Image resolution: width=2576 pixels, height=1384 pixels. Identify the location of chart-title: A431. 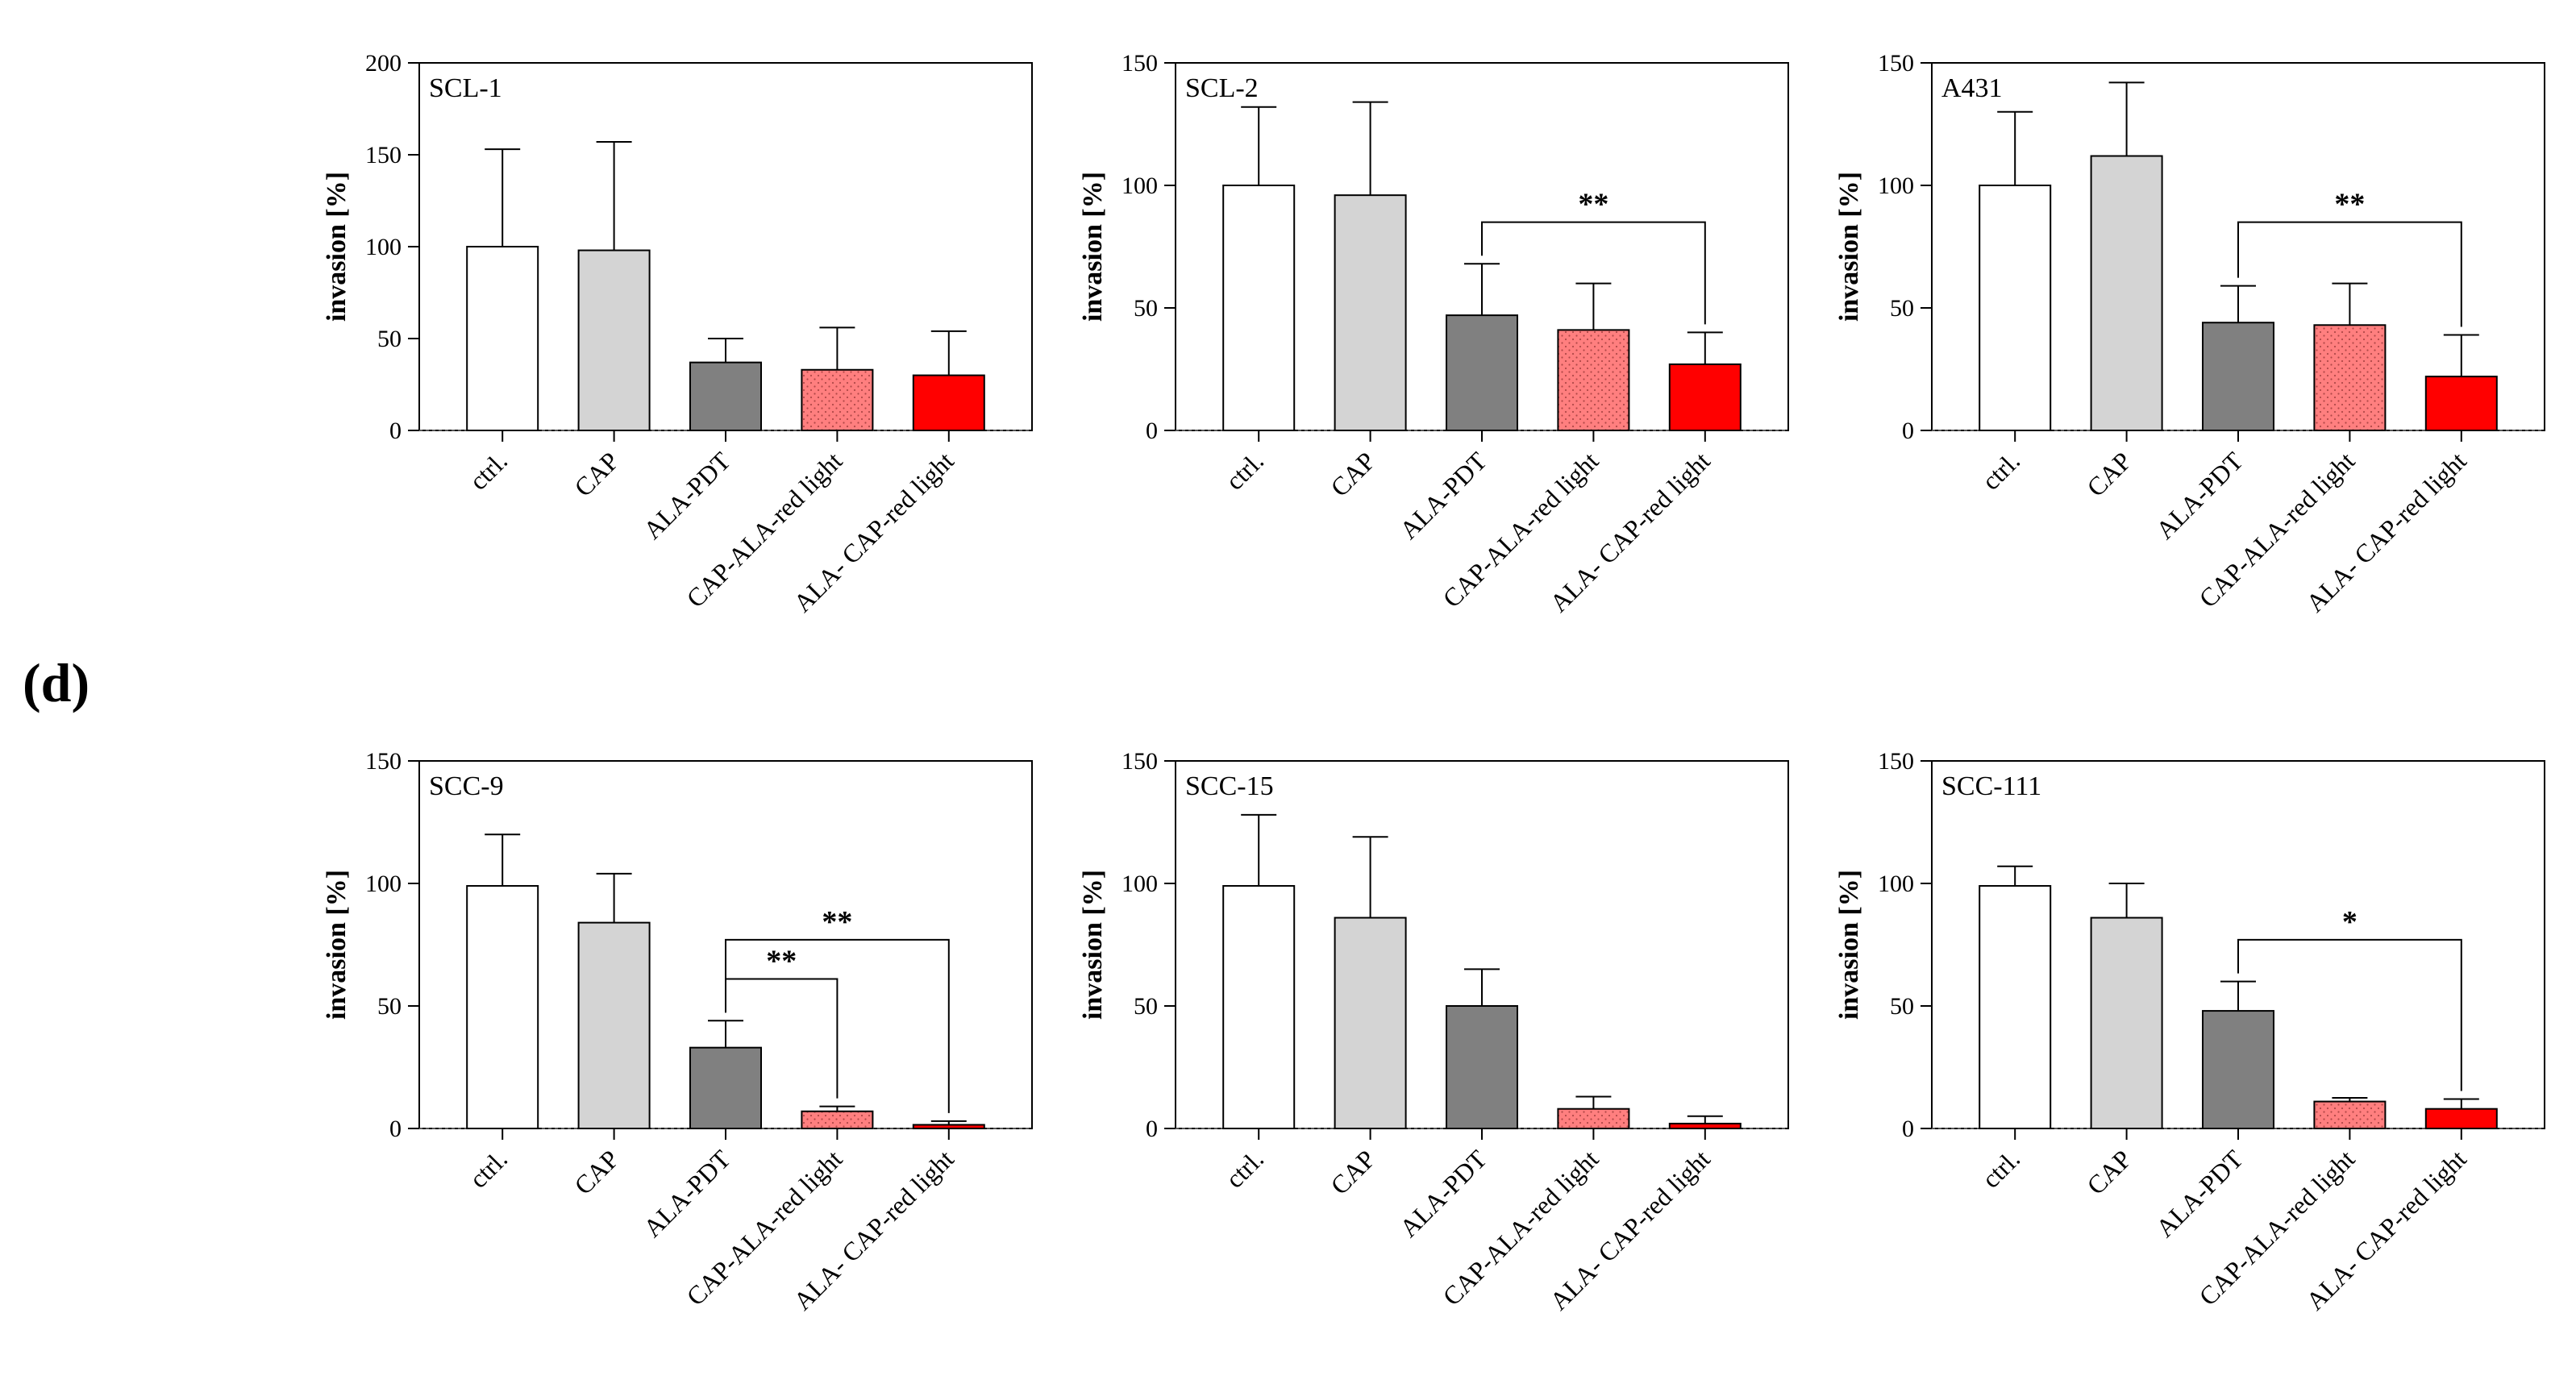
(1972, 88).